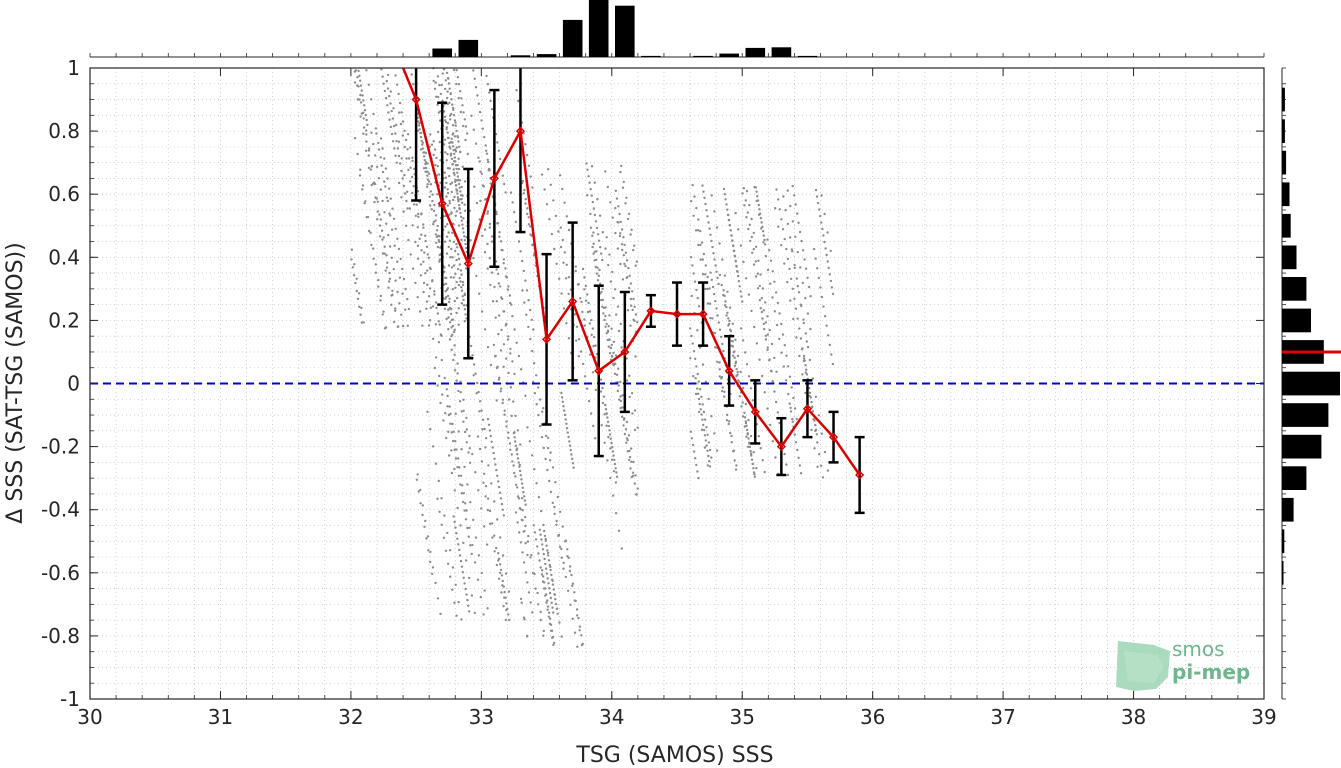  Describe the element at coordinates (350, 717) in the screenshot. I see `x-tick-label: 32` at that location.